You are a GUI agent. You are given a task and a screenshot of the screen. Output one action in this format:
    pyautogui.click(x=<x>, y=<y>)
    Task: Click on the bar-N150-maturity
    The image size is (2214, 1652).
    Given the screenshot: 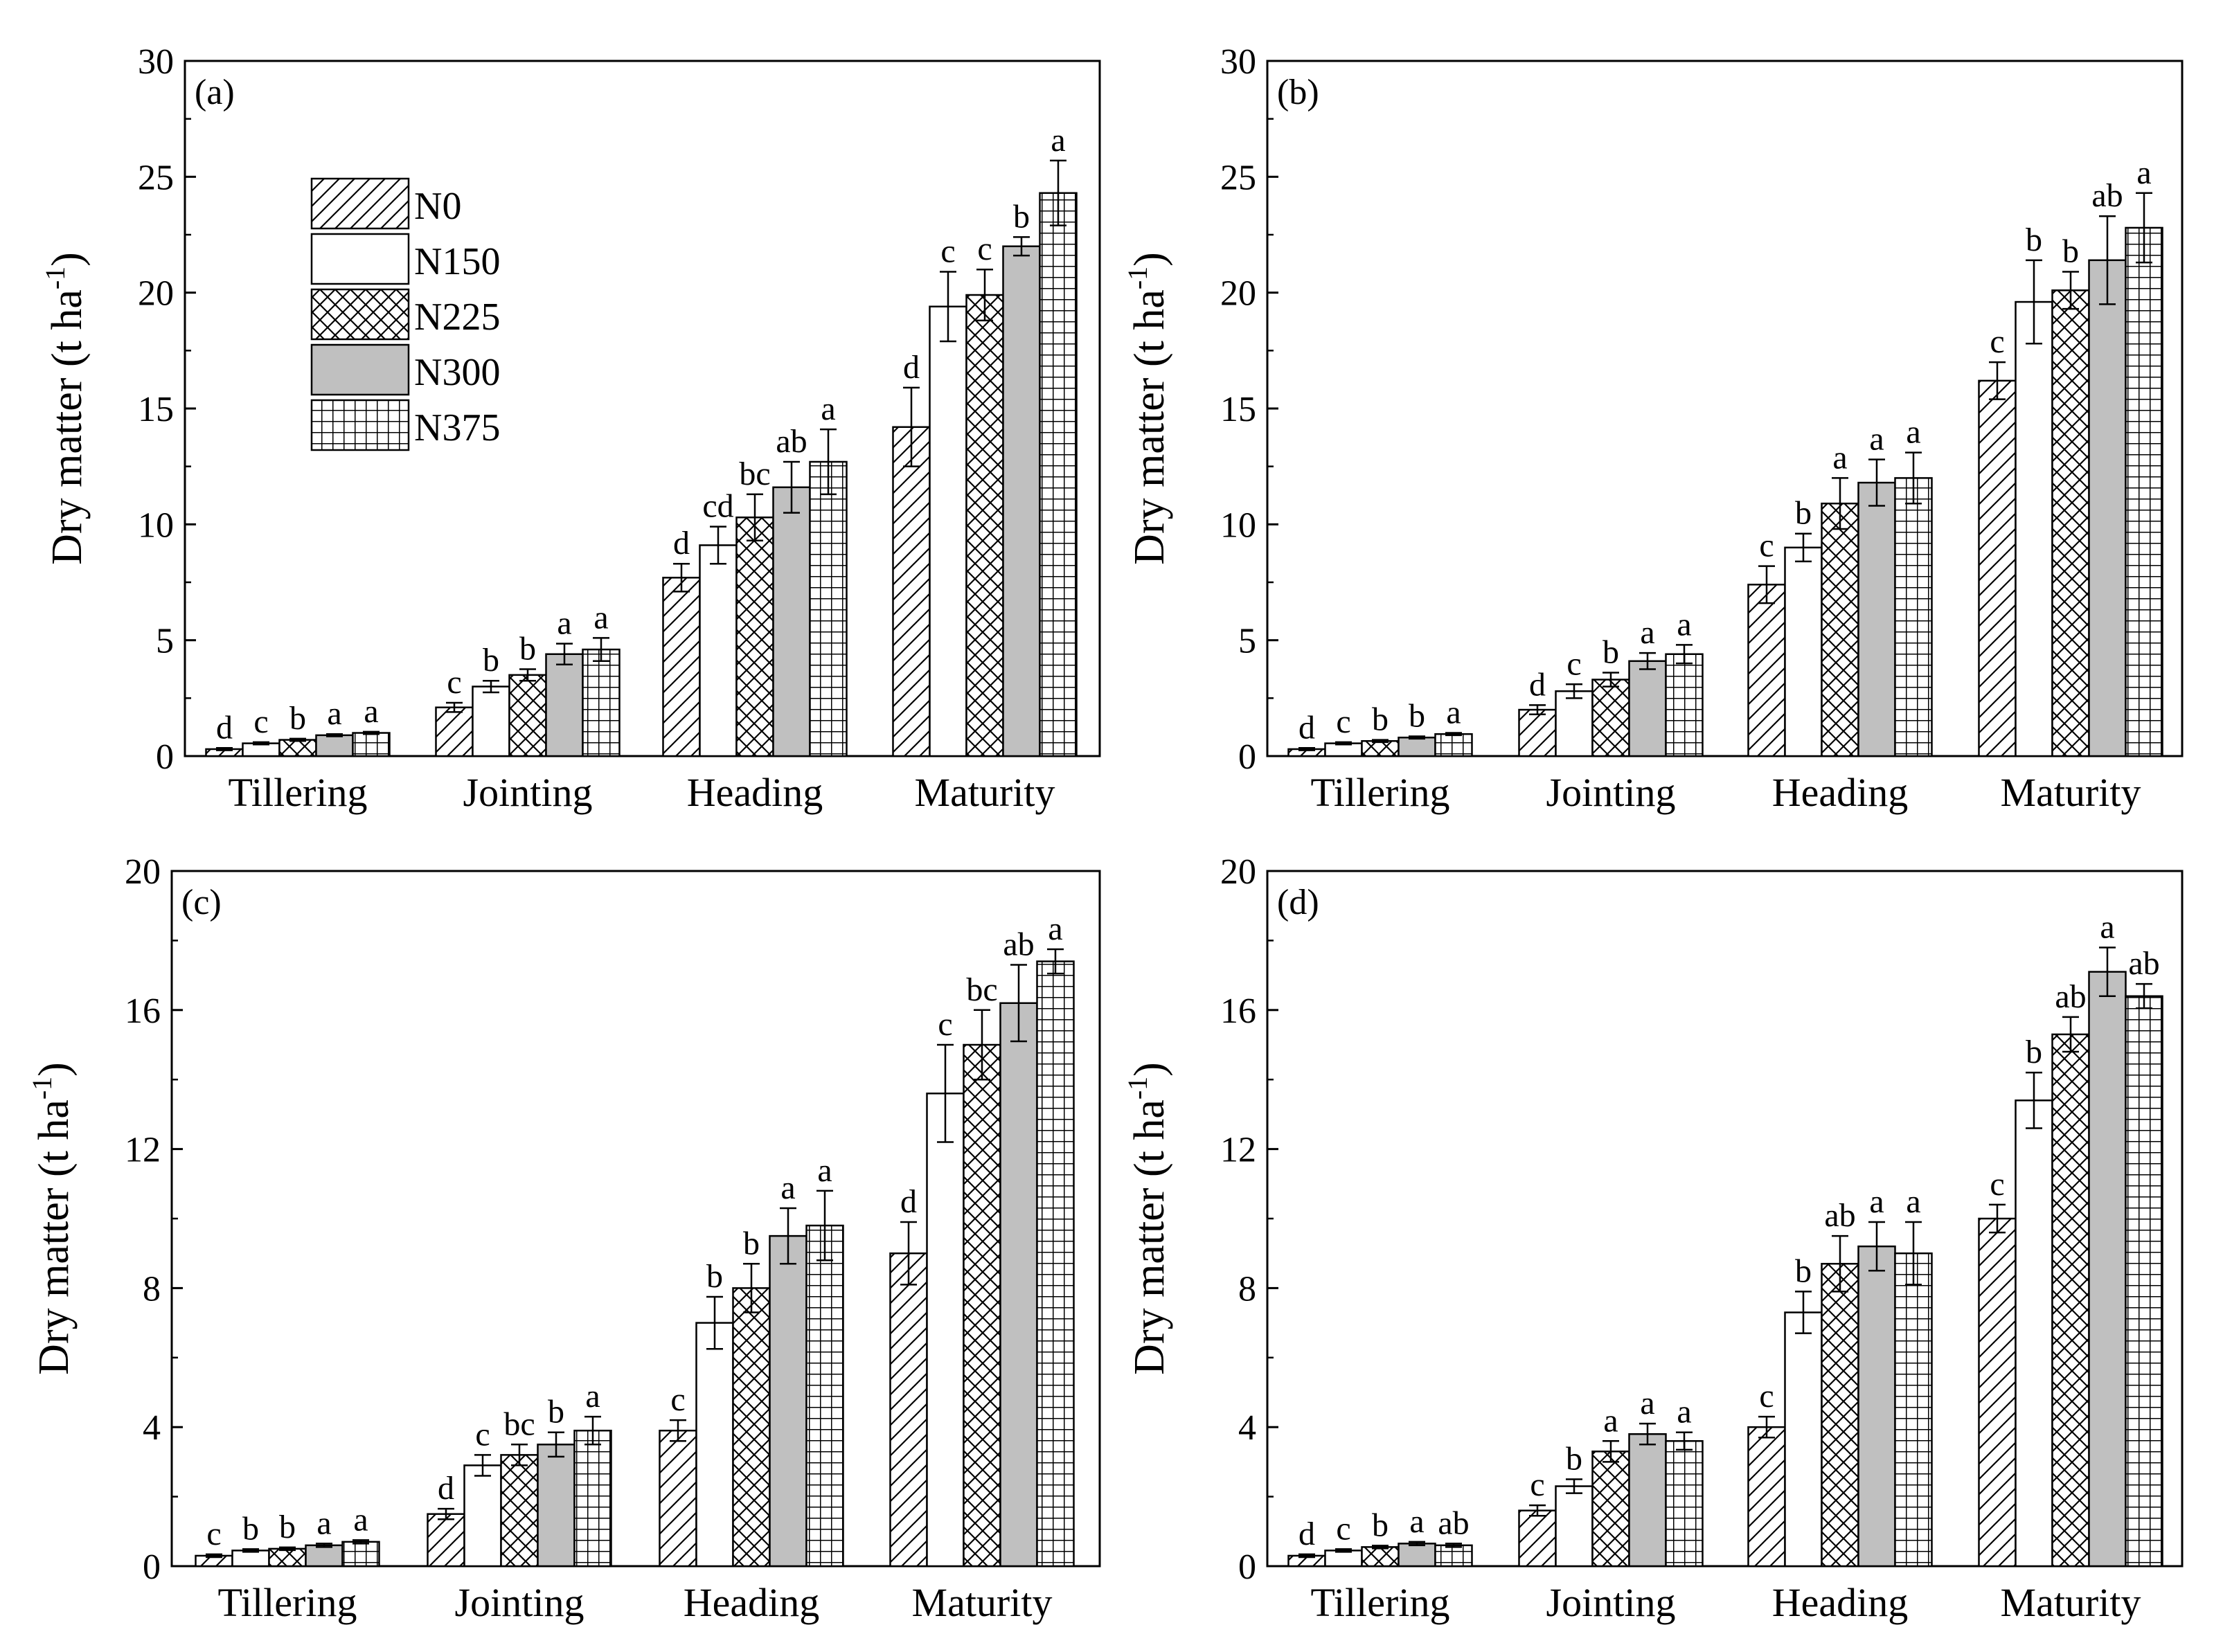 What is the action you would take?
    pyautogui.click(x=2034, y=529)
    